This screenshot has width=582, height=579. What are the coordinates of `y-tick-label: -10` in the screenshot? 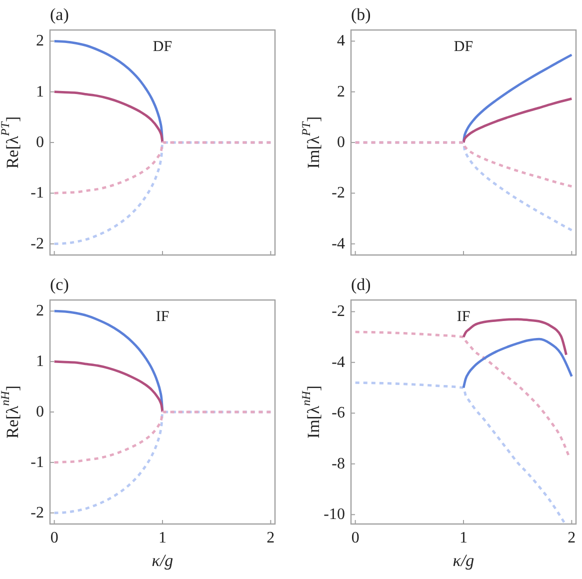 It's located at (334, 515).